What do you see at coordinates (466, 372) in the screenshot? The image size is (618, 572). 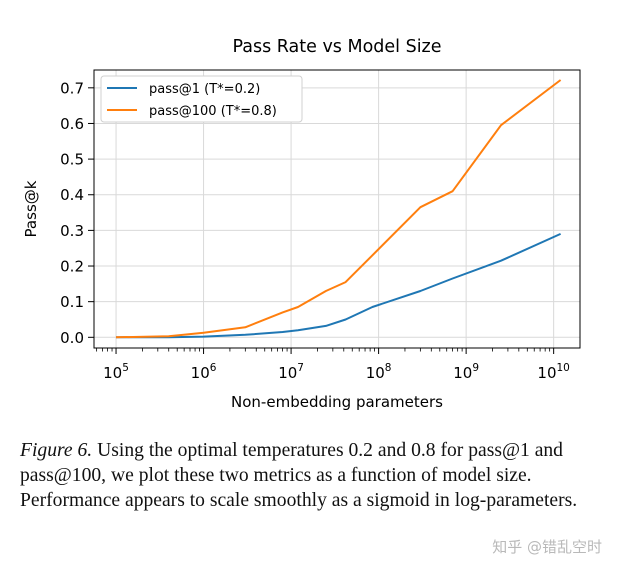 I see `x-tick-label: 10⁹` at bounding box center [466, 372].